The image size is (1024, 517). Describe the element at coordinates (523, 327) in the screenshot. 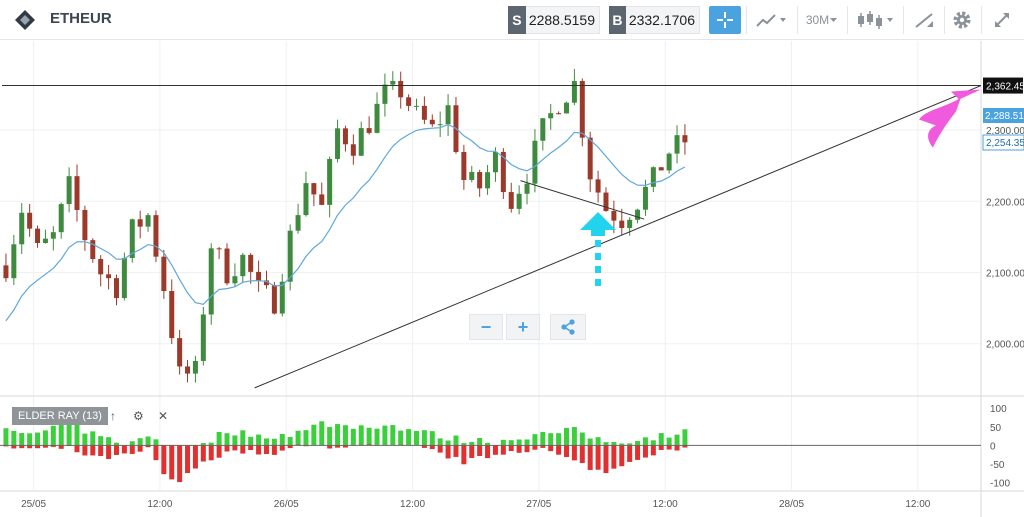

I see `zoom-in-button: +` at that location.